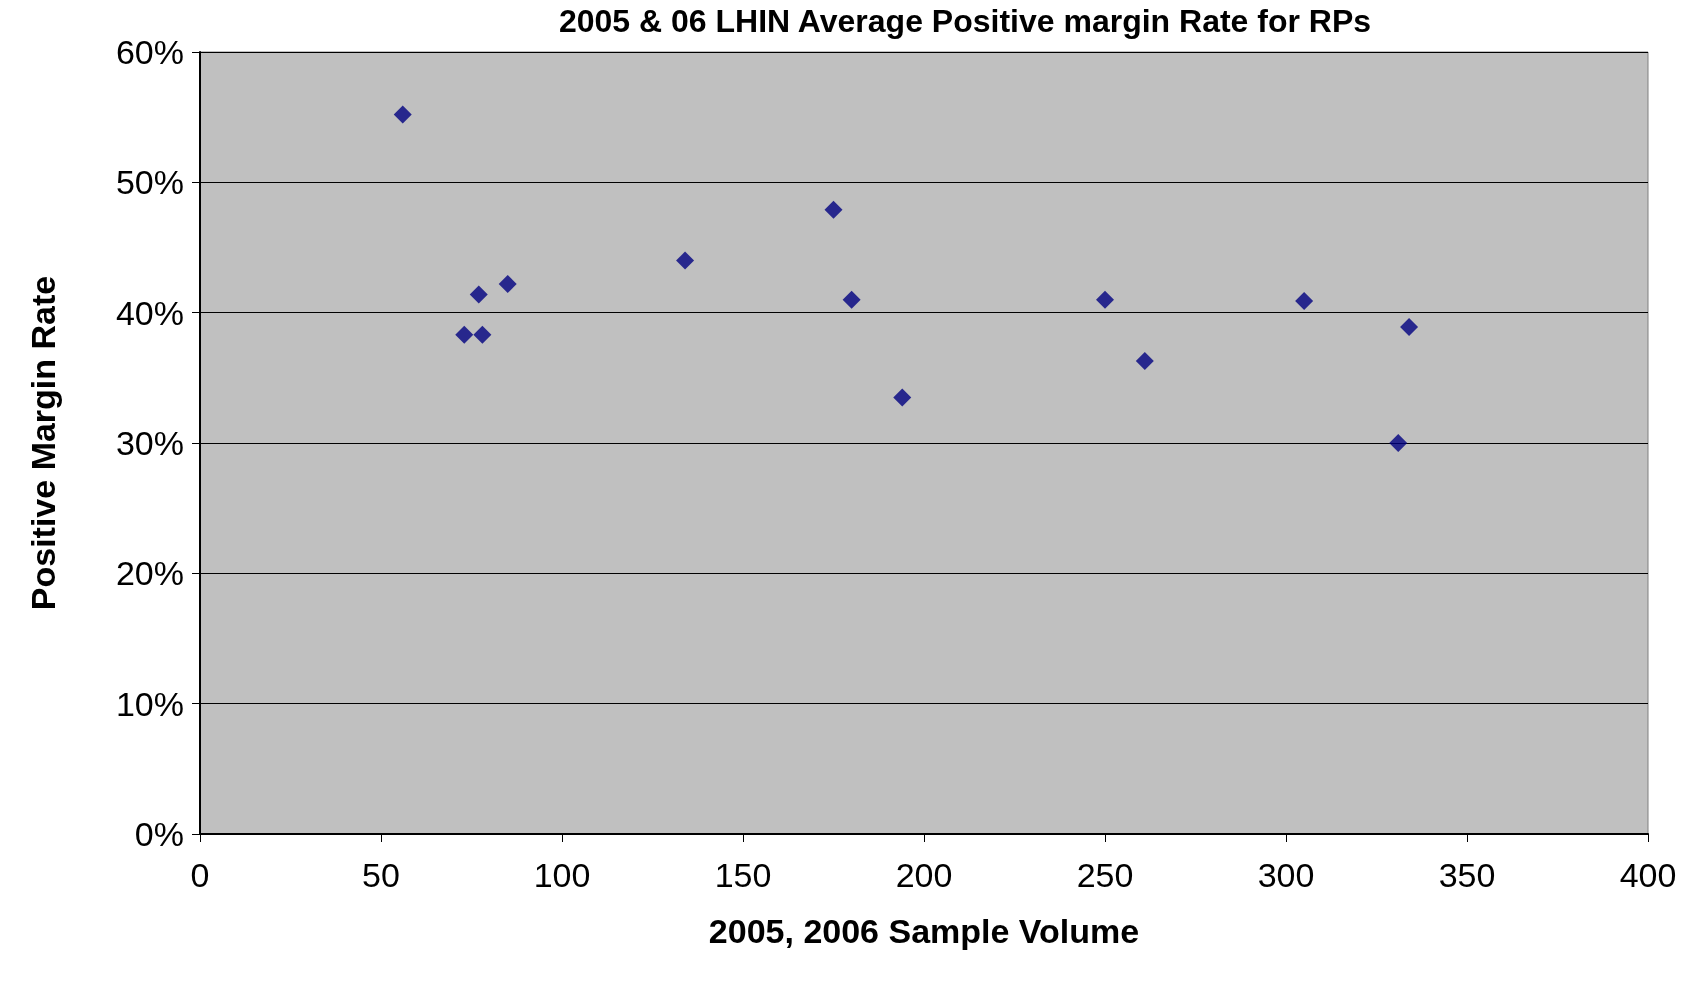 This screenshot has height=994, width=1690. Describe the element at coordinates (1467, 875) in the screenshot. I see `x-tick-label: 350` at that location.